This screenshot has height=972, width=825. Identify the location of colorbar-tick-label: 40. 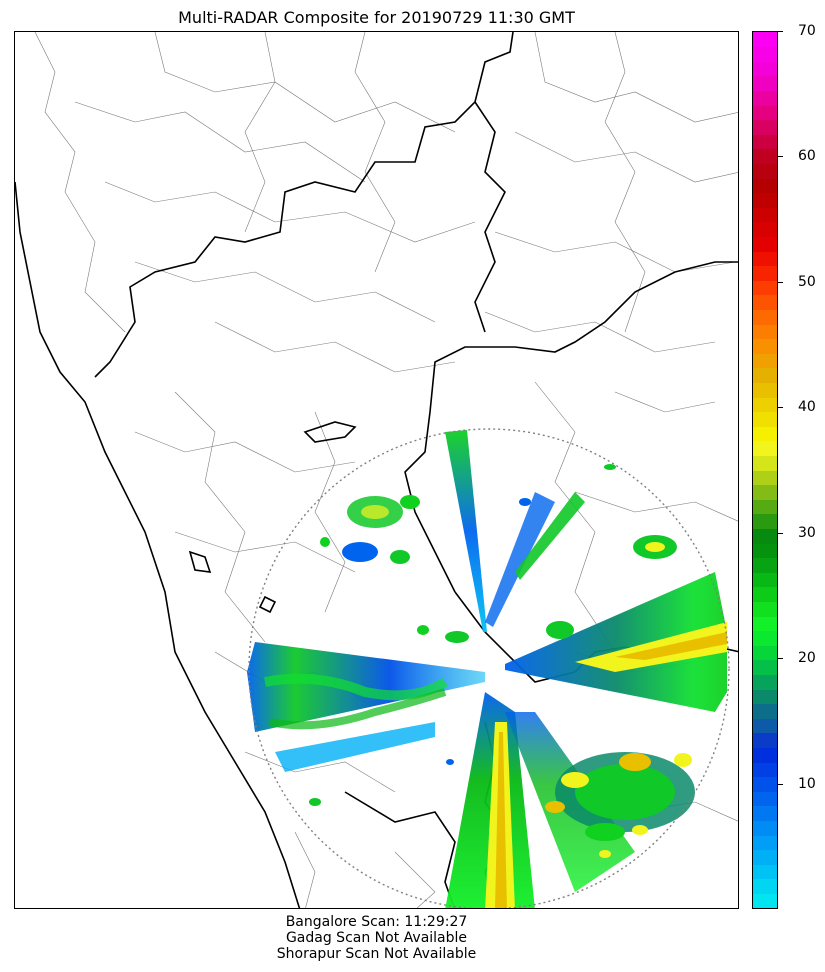
(807, 407).